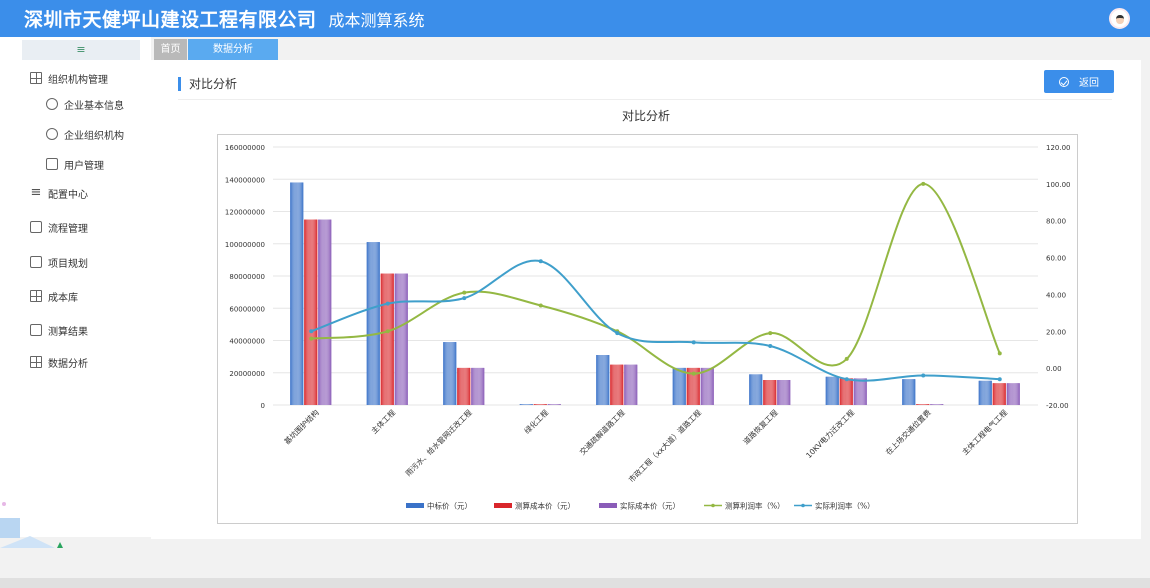  I want to click on user-avatar, so click(1119, 18).